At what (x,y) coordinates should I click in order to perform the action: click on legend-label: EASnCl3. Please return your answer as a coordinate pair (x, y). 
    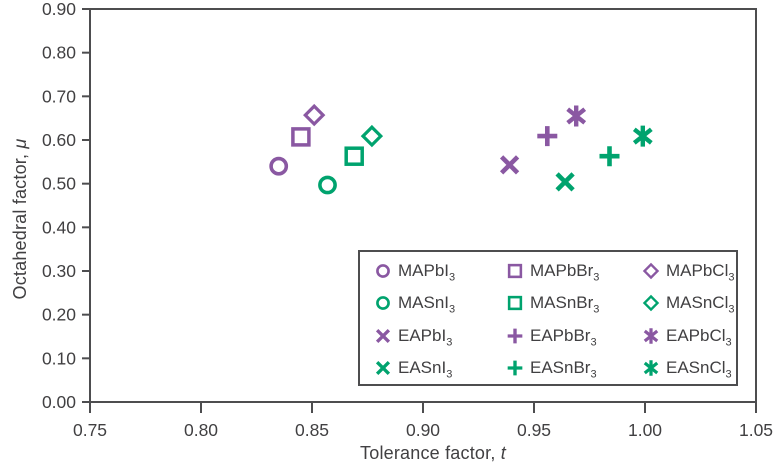
    Looking at the image, I should click on (699, 369).